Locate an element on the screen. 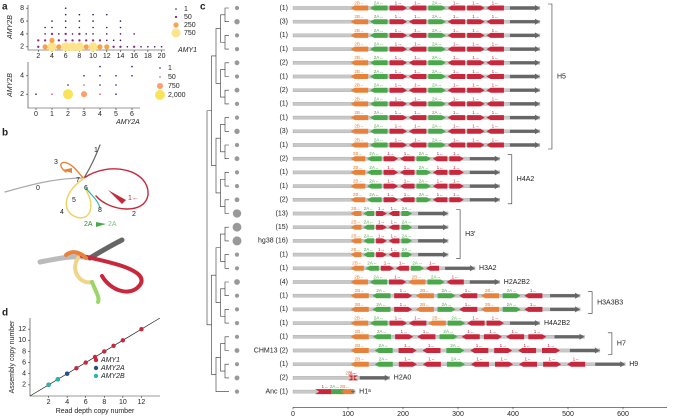  x-tick-label: 20 is located at coordinates (162, 56).